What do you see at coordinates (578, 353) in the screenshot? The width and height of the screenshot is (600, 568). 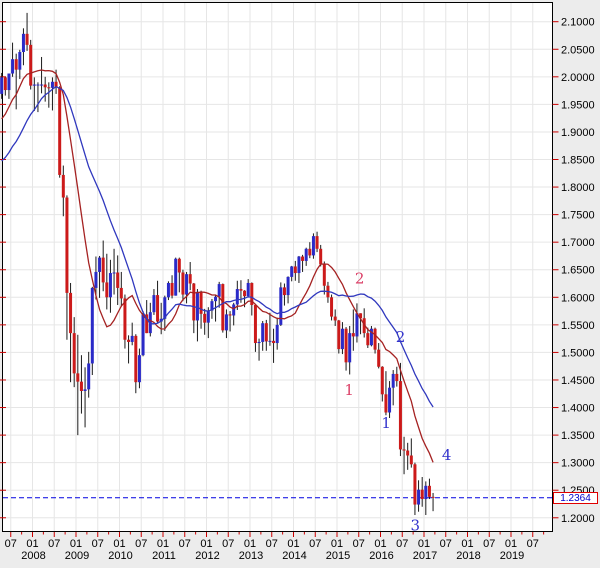 I see `y-axis-label: 1.5000` at bounding box center [578, 353].